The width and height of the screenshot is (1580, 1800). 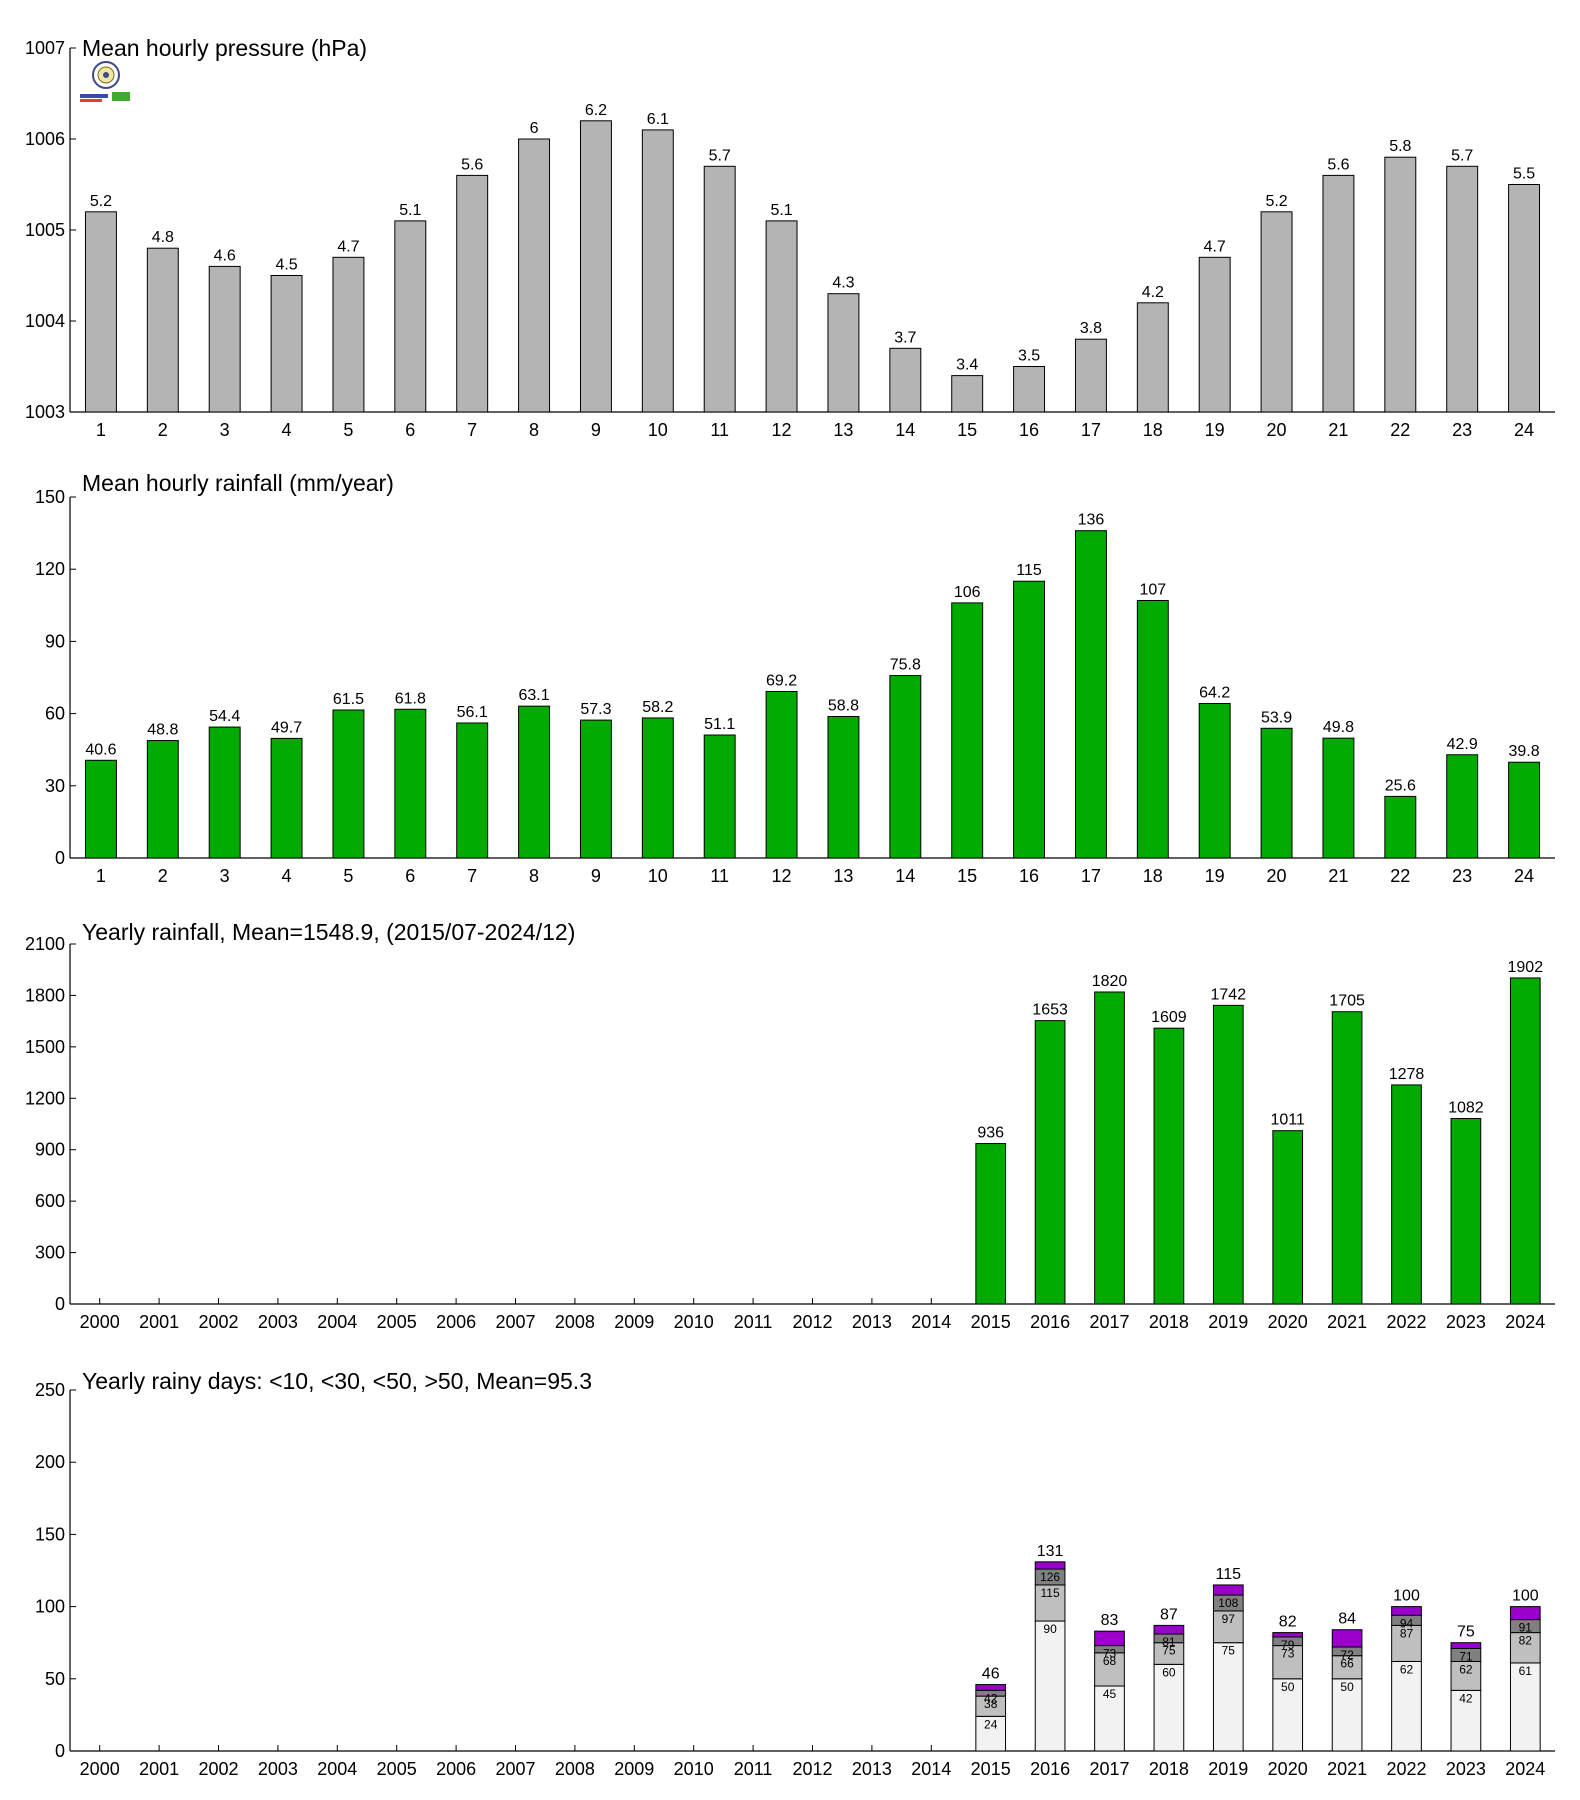 What do you see at coordinates (1214, 692) in the screenshot?
I see `hourly-rainfall-data-label: 64.2` at bounding box center [1214, 692].